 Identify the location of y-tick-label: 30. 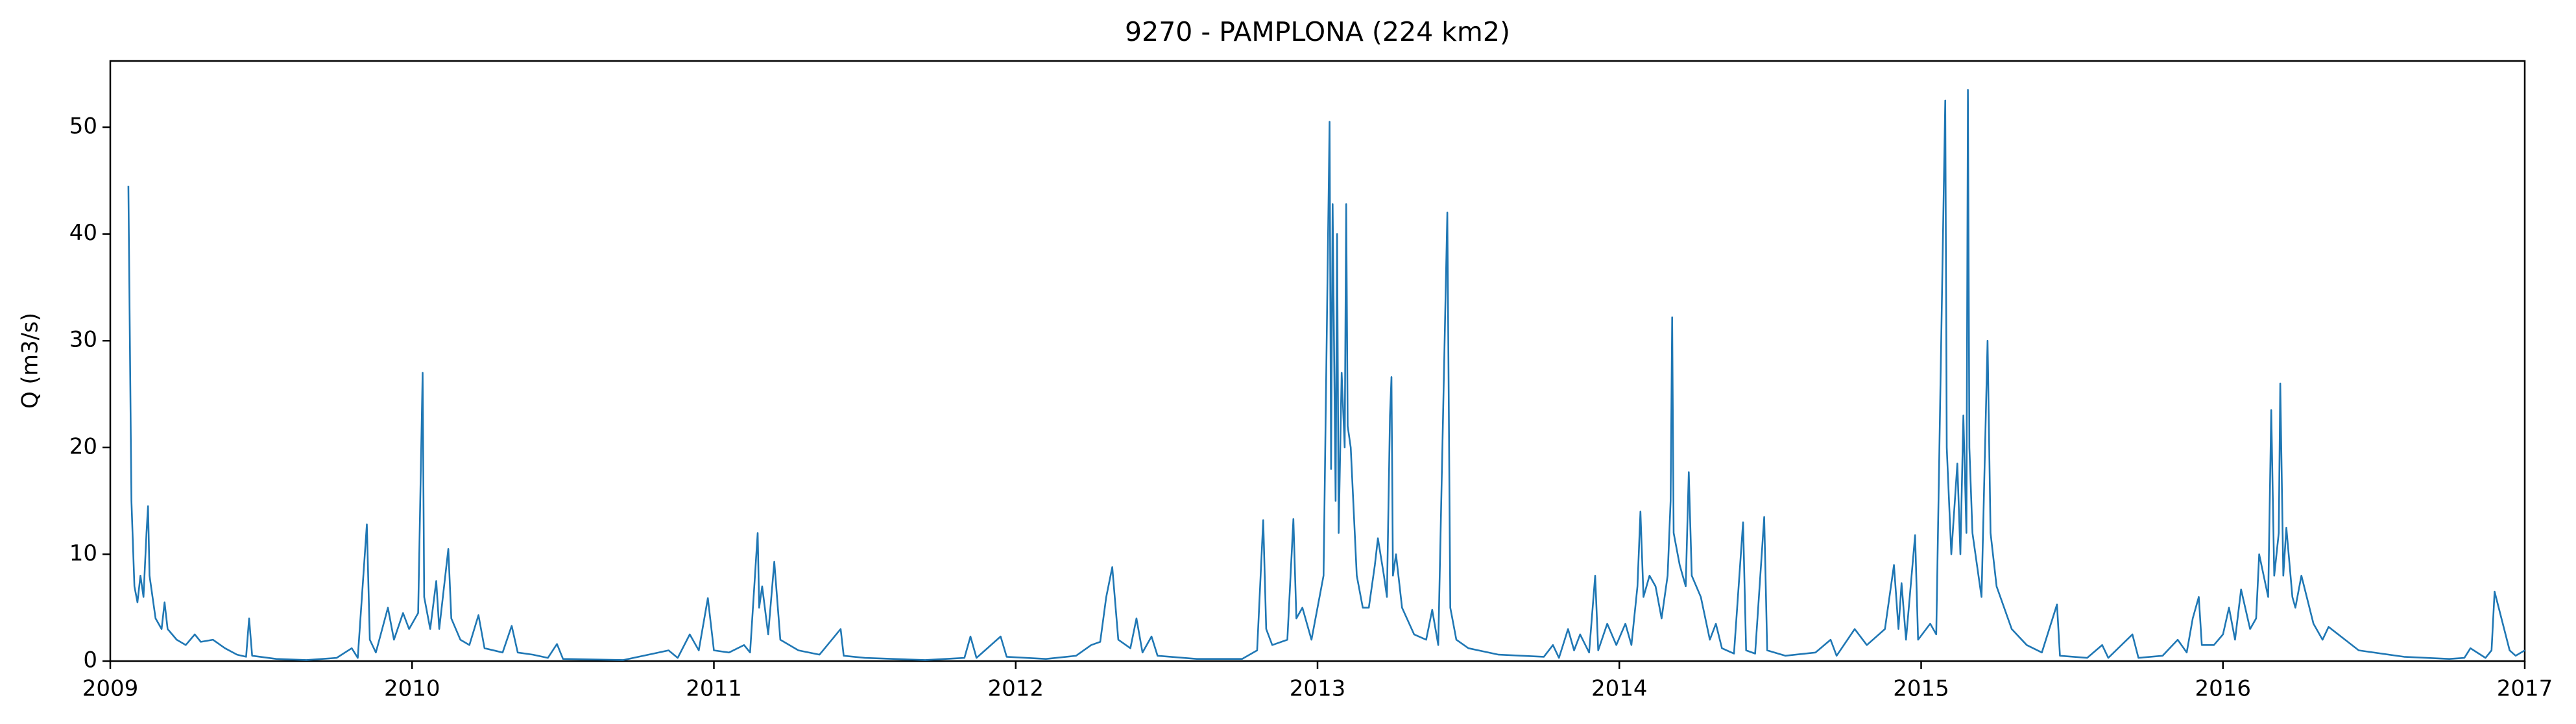
(83, 340).